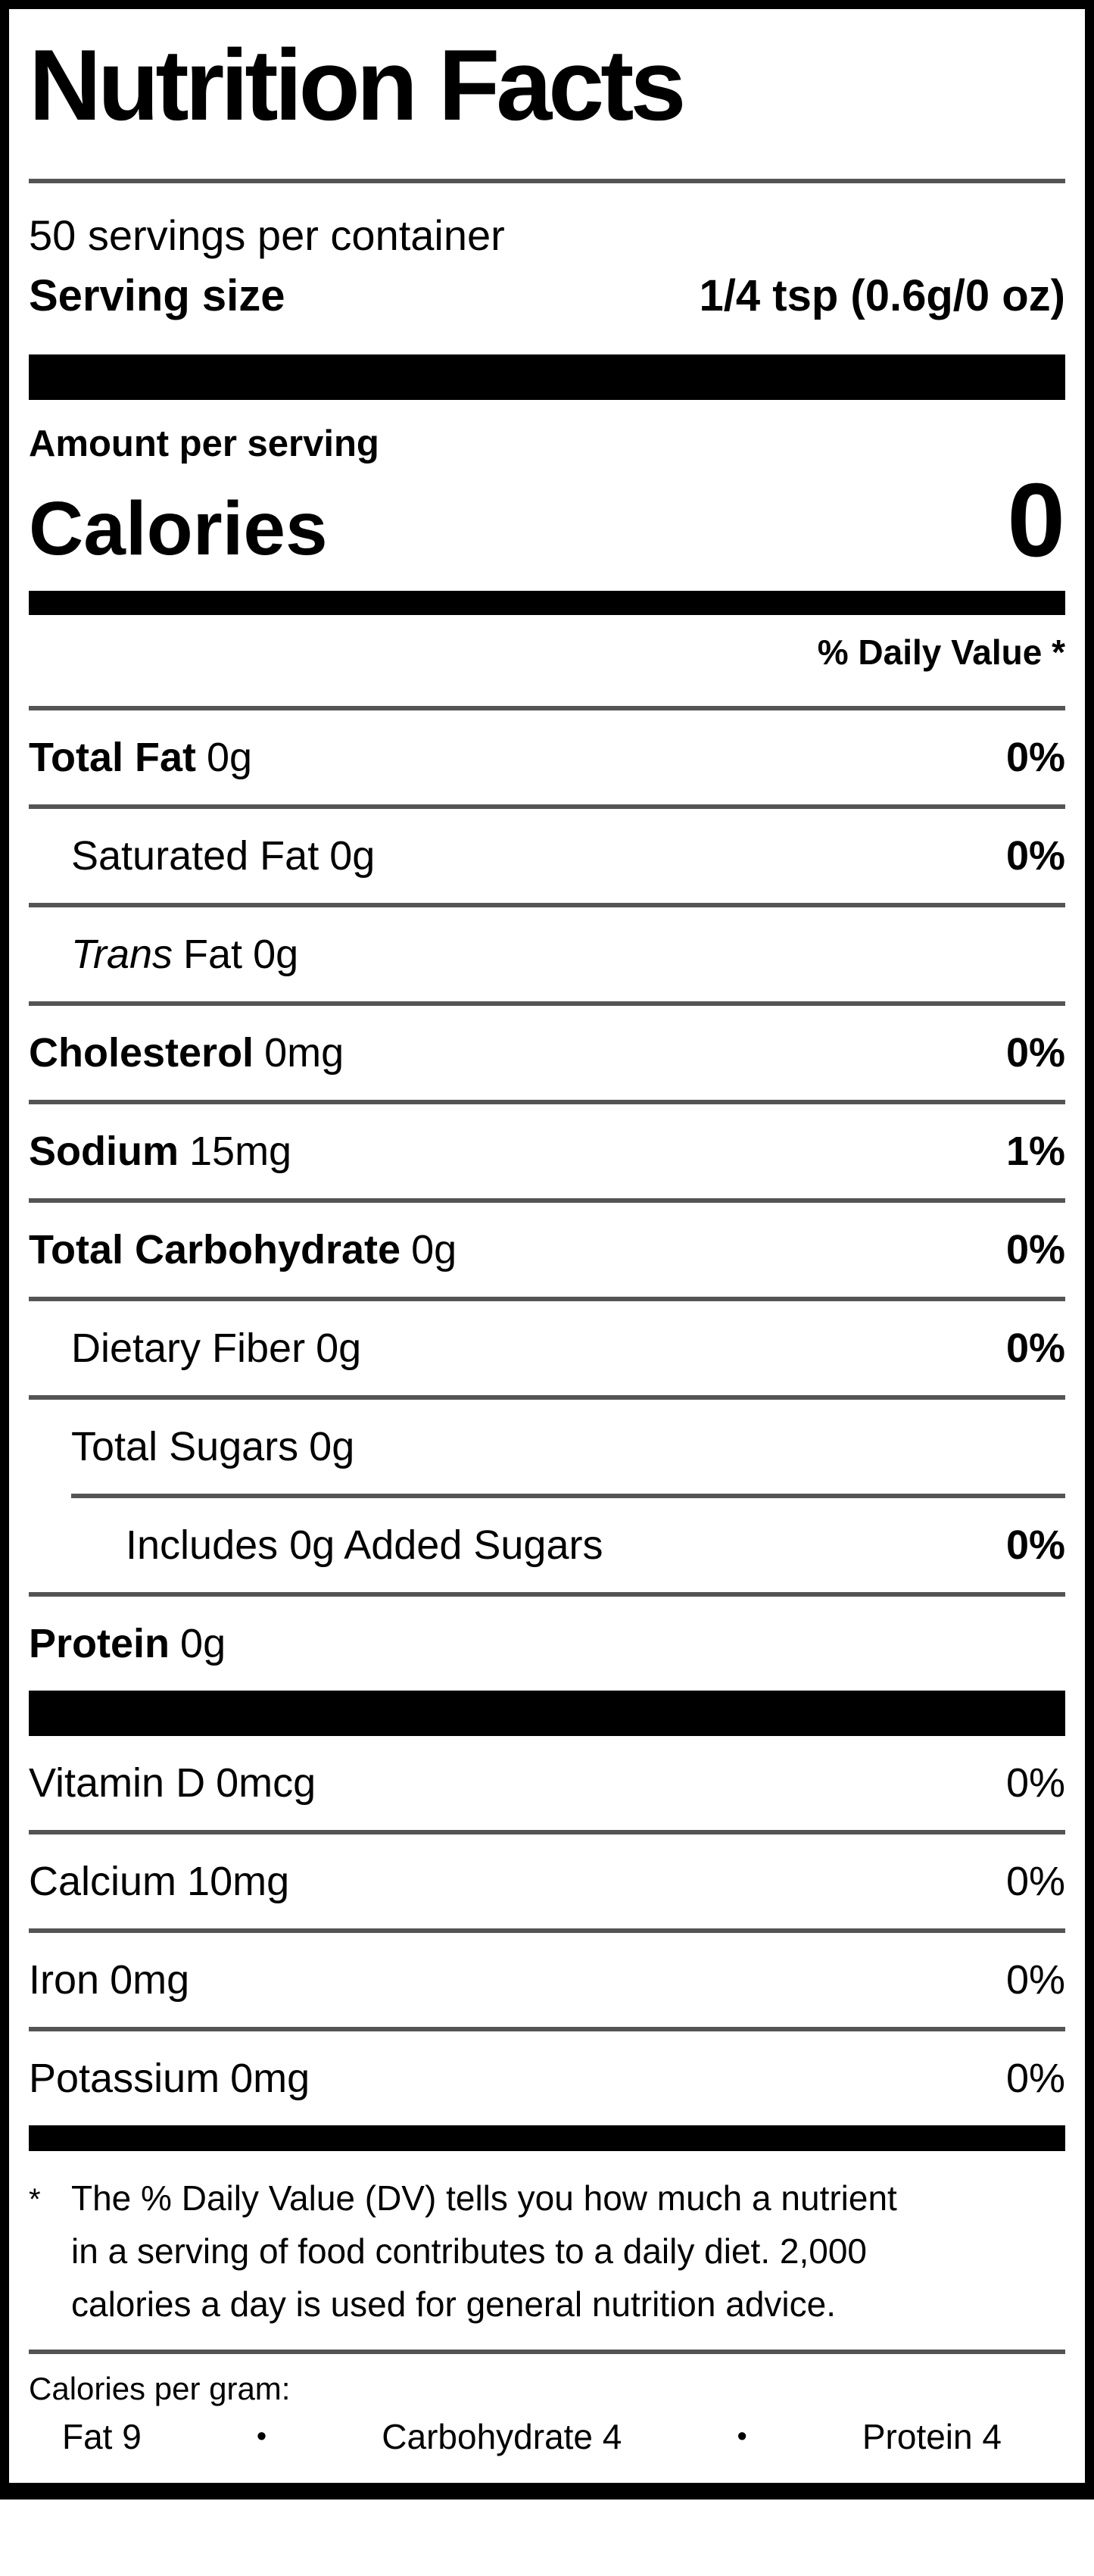 This screenshot has width=1094, height=2576. What do you see at coordinates (882, 296) in the screenshot?
I see `serving-size-value: 1/4 tsp (0.6g/0 oz)` at bounding box center [882, 296].